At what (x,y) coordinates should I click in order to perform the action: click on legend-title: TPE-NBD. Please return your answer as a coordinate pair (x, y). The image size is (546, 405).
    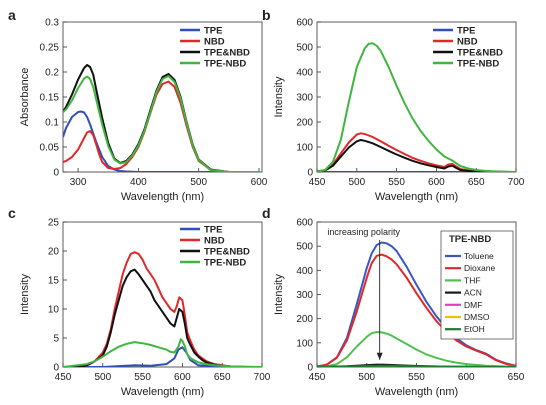
    Looking at the image, I should click on (470, 239).